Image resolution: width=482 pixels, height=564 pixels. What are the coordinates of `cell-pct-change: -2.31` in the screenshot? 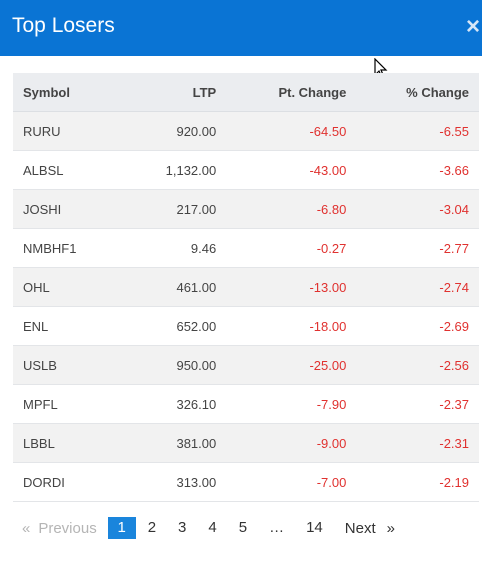 It's located at (417, 443).